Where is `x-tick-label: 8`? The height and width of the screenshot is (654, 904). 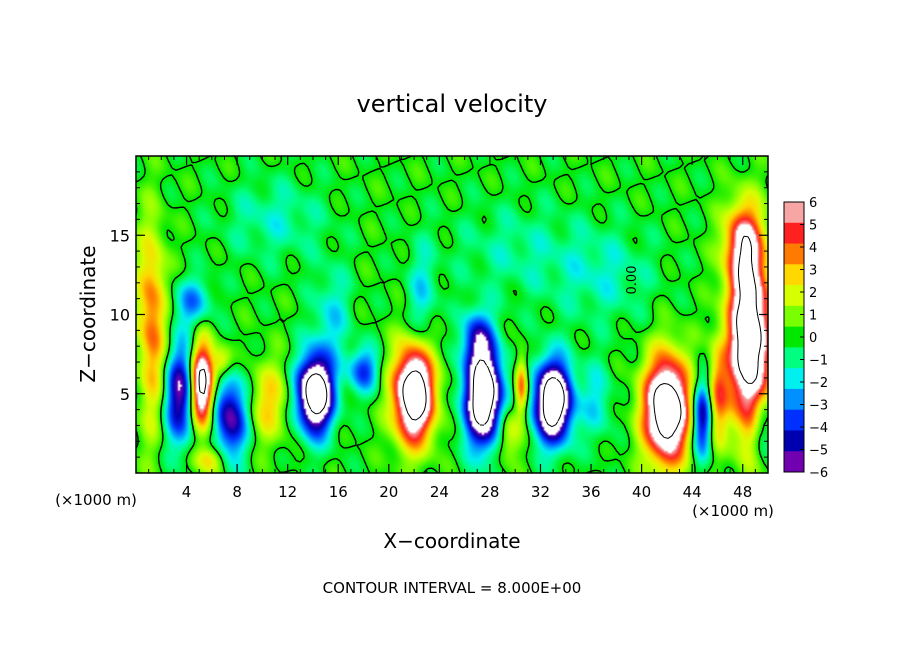 x-tick-label: 8 is located at coordinates (237, 492).